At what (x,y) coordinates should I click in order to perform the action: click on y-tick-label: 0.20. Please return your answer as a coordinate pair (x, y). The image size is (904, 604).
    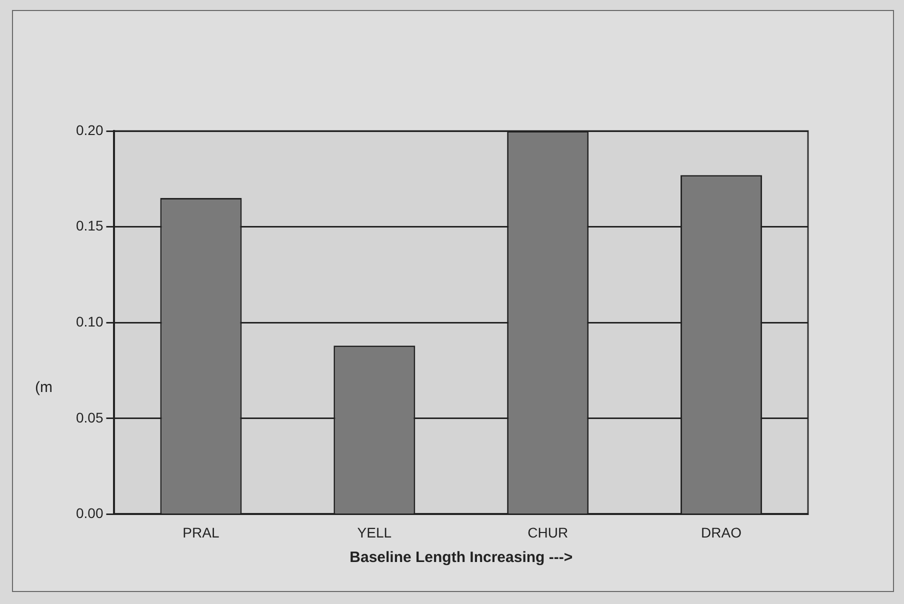
    Looking at the image, I should click on (90, 130).